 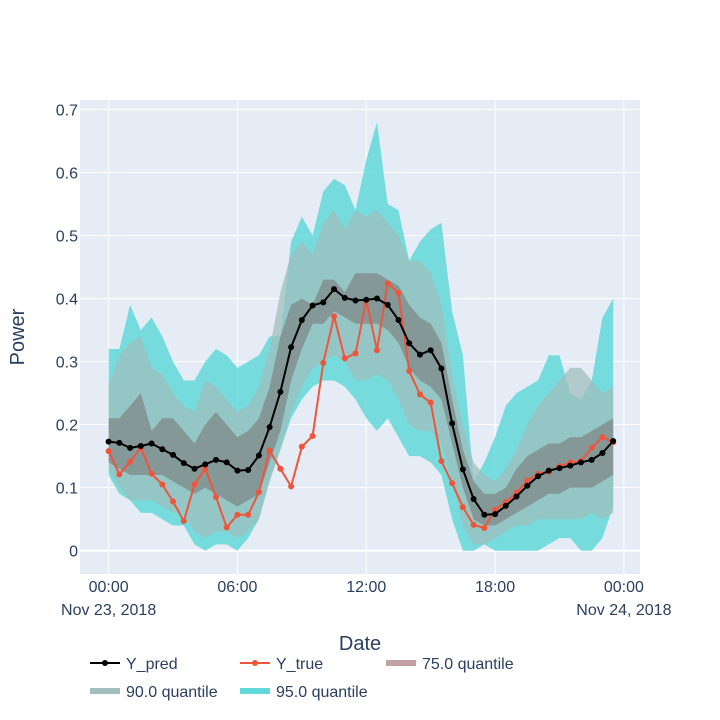 I want to click on legend-marker-y-pred, so click(x=105, y=663).